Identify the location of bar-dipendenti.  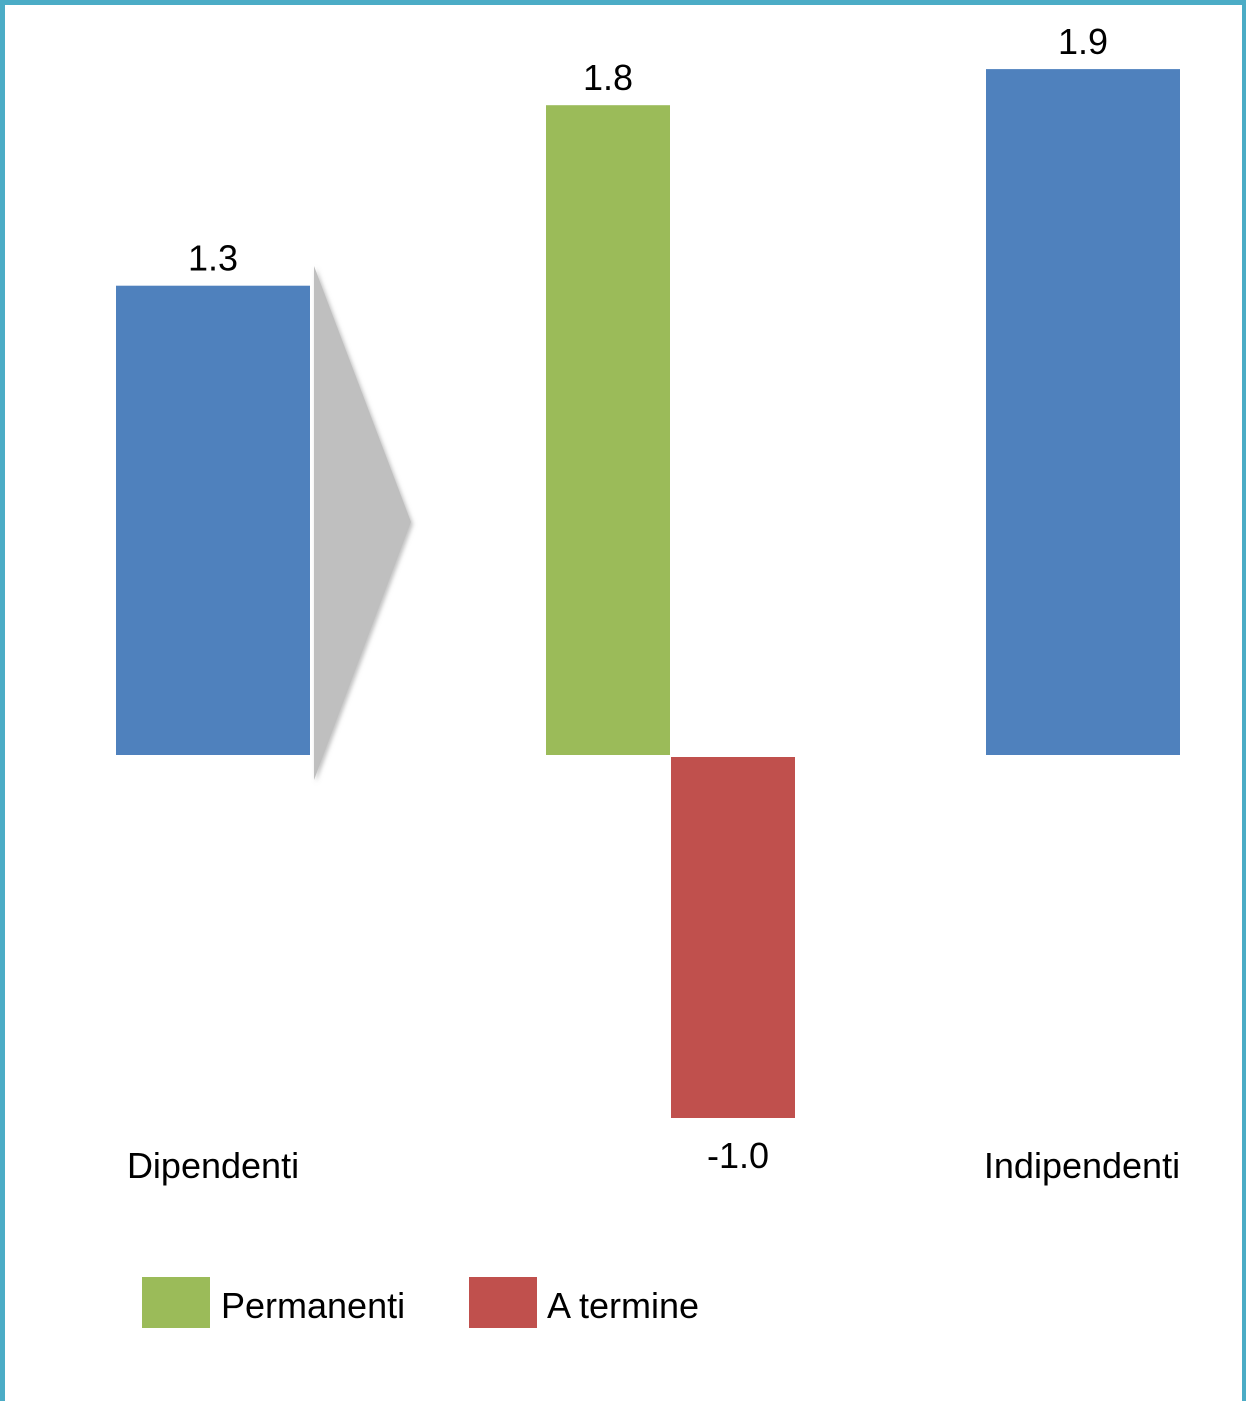
(213, 520).